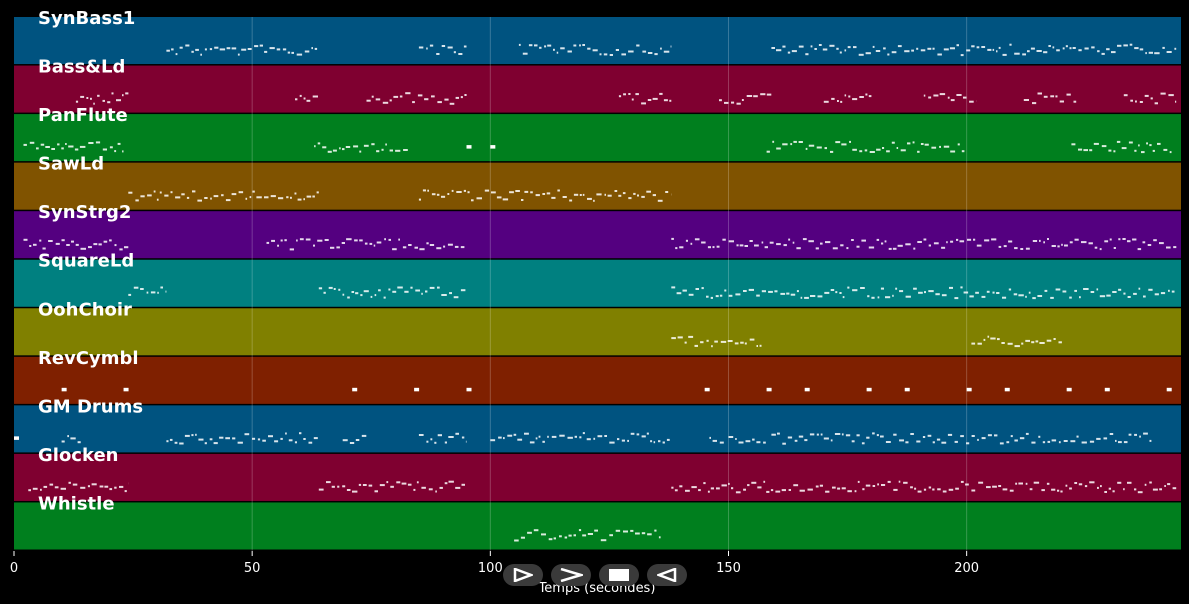 Image resolution: width=1189 pixels, height=604 pixels. I want to click on track-label-3: SawLd, so click(71, 164).